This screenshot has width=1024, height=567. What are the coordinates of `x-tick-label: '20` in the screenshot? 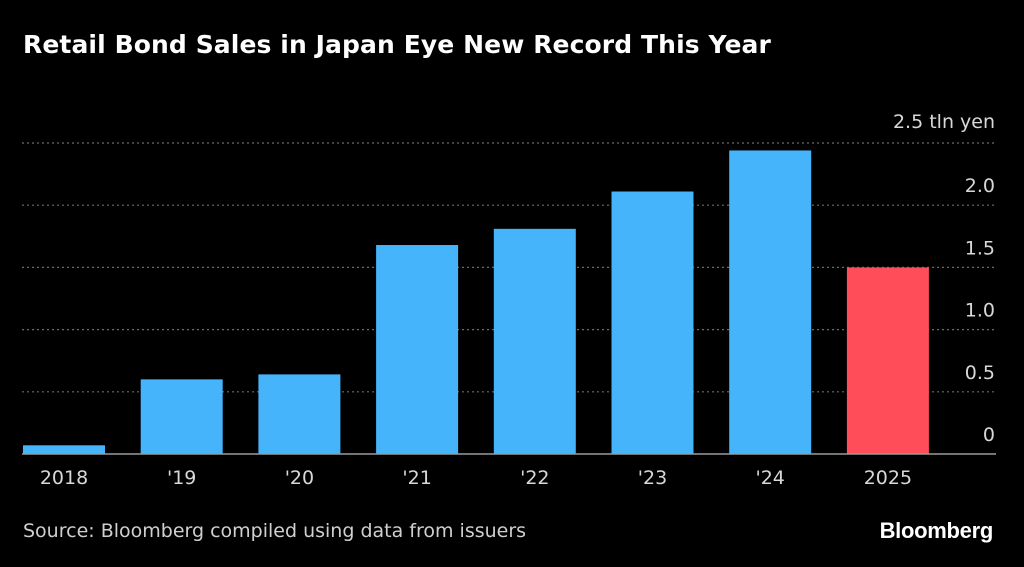 It's located at (299, 478).